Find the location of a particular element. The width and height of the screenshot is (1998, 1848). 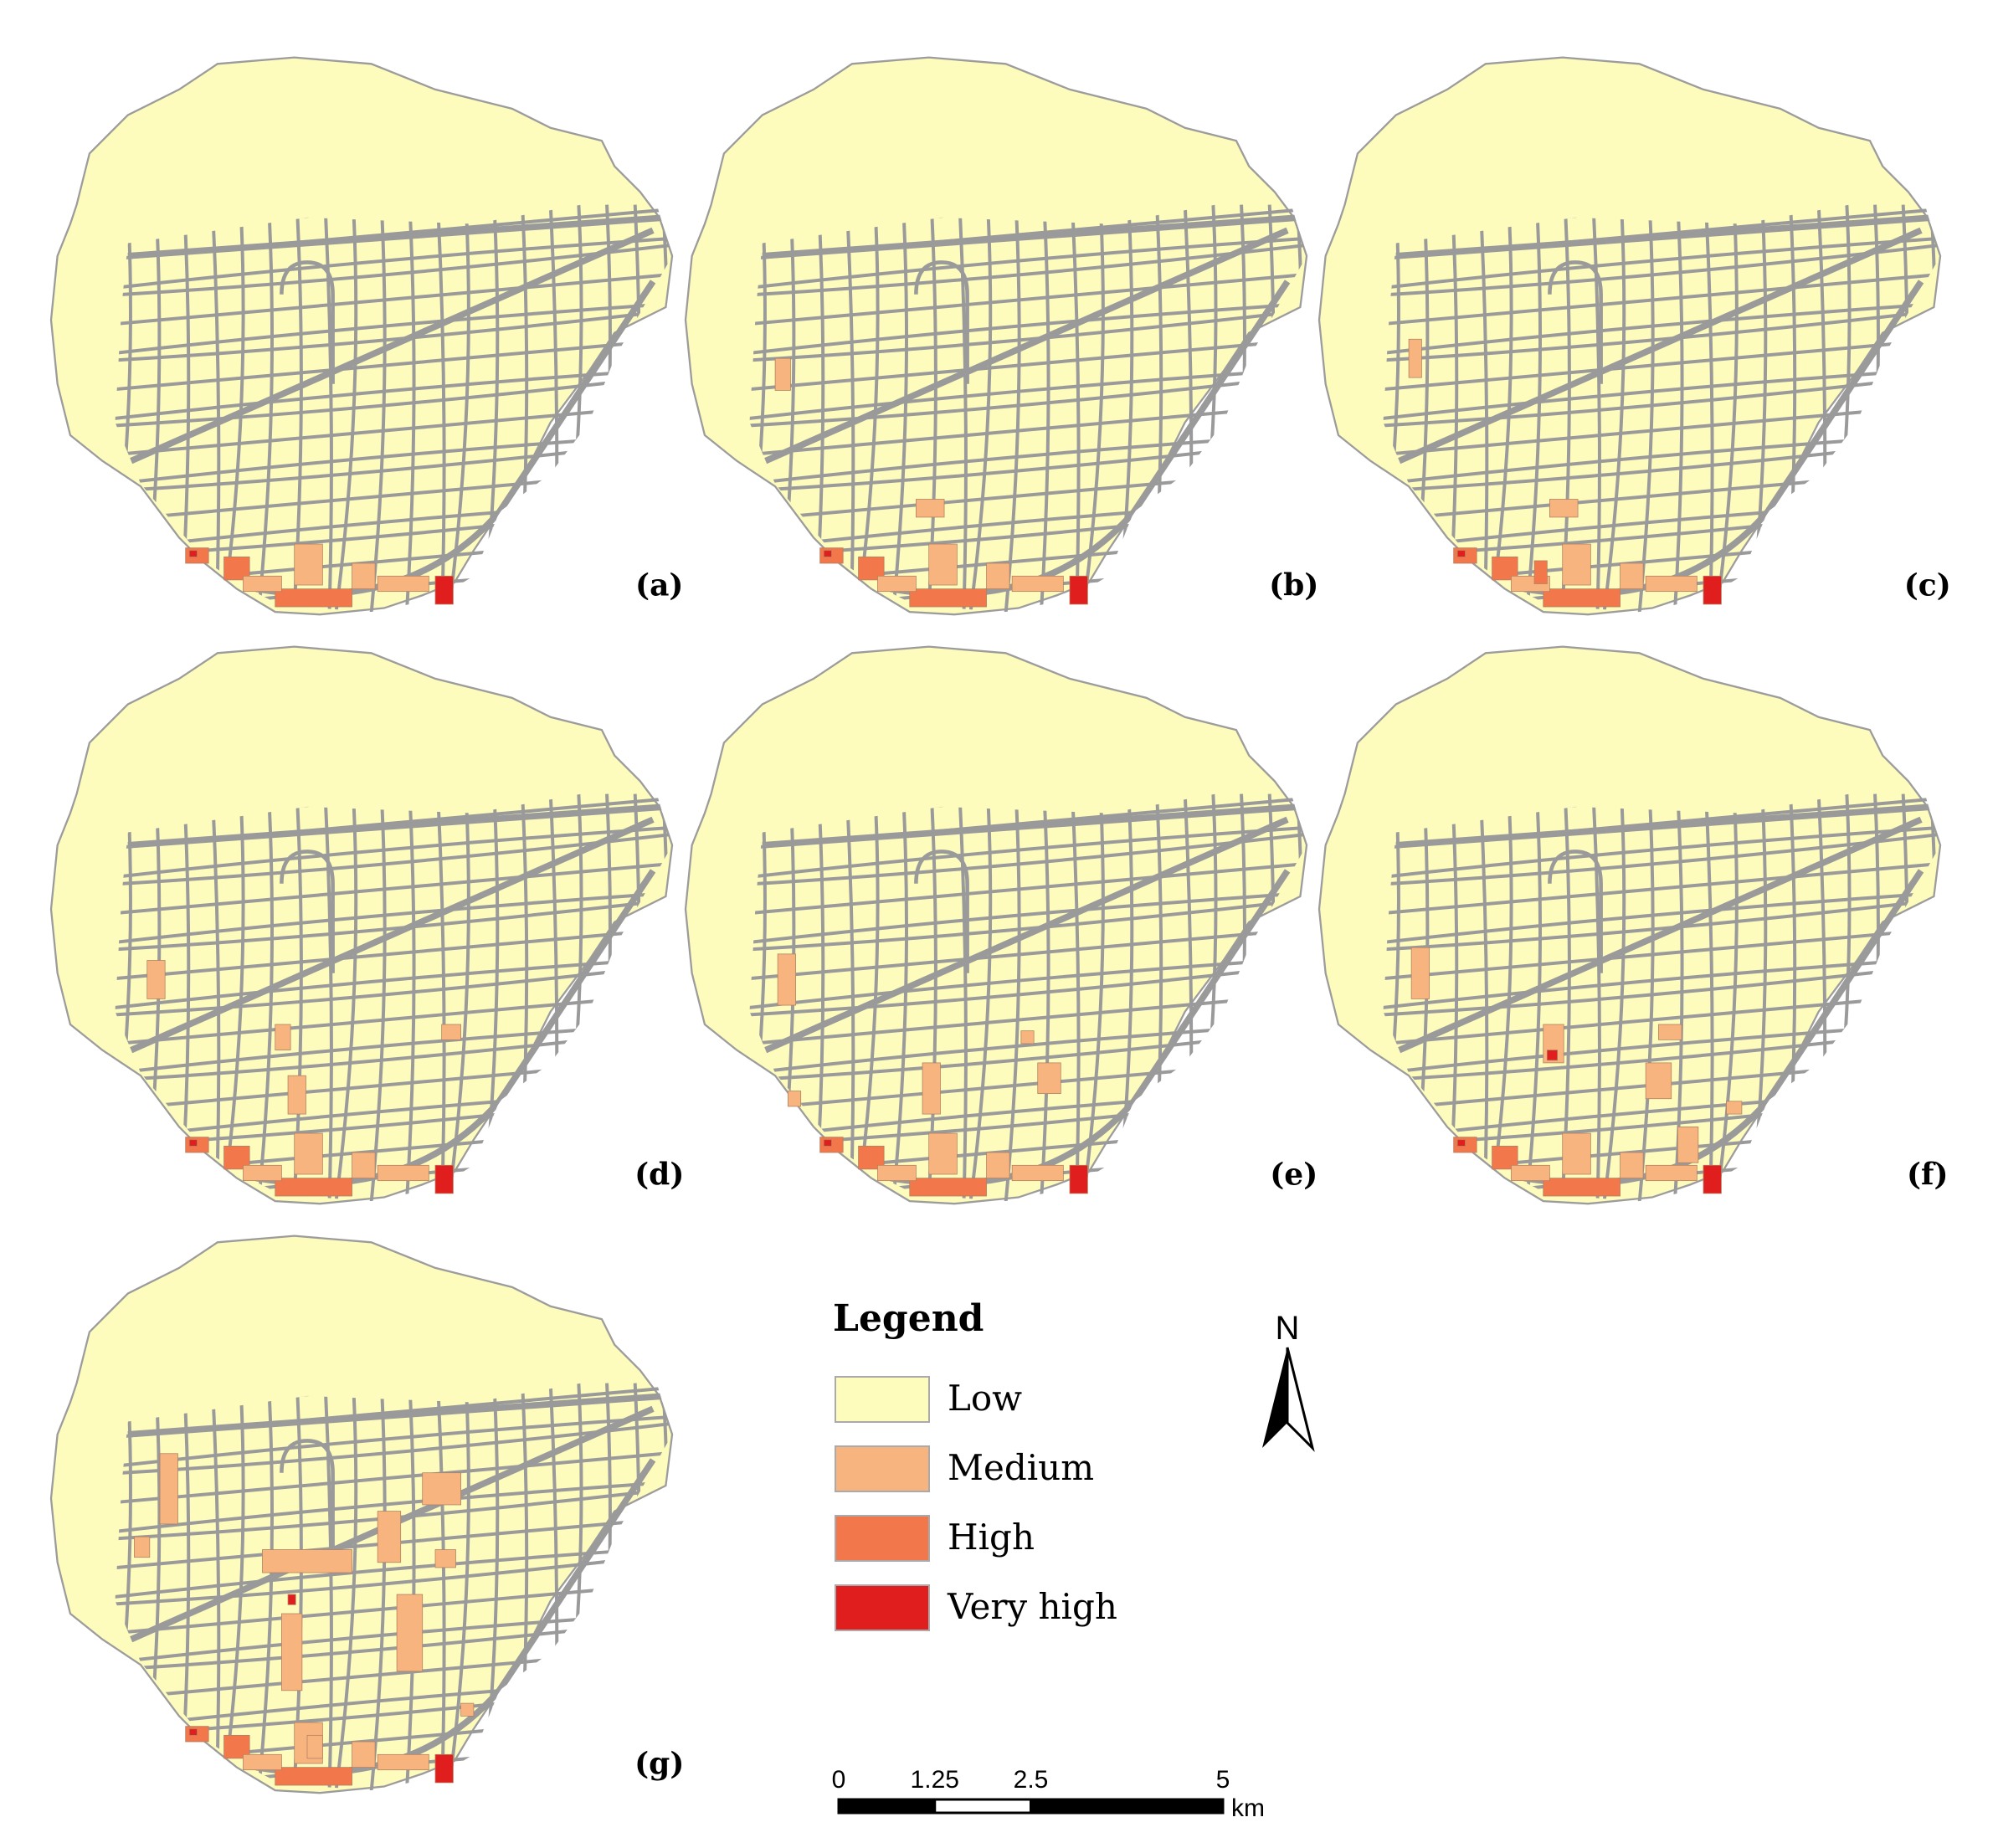

panel-label: (d) is located at coordinates (659, 1174).